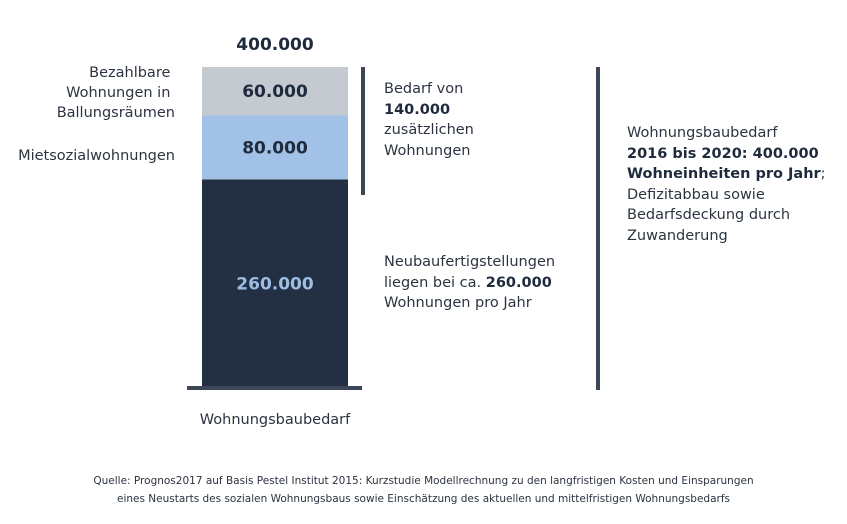 The width and height of the screenshot is (847, 524). Describe the element at coordinates (427, 150) in the screenshot. I see `note-additional-line-4: Wohnungen` at that location.